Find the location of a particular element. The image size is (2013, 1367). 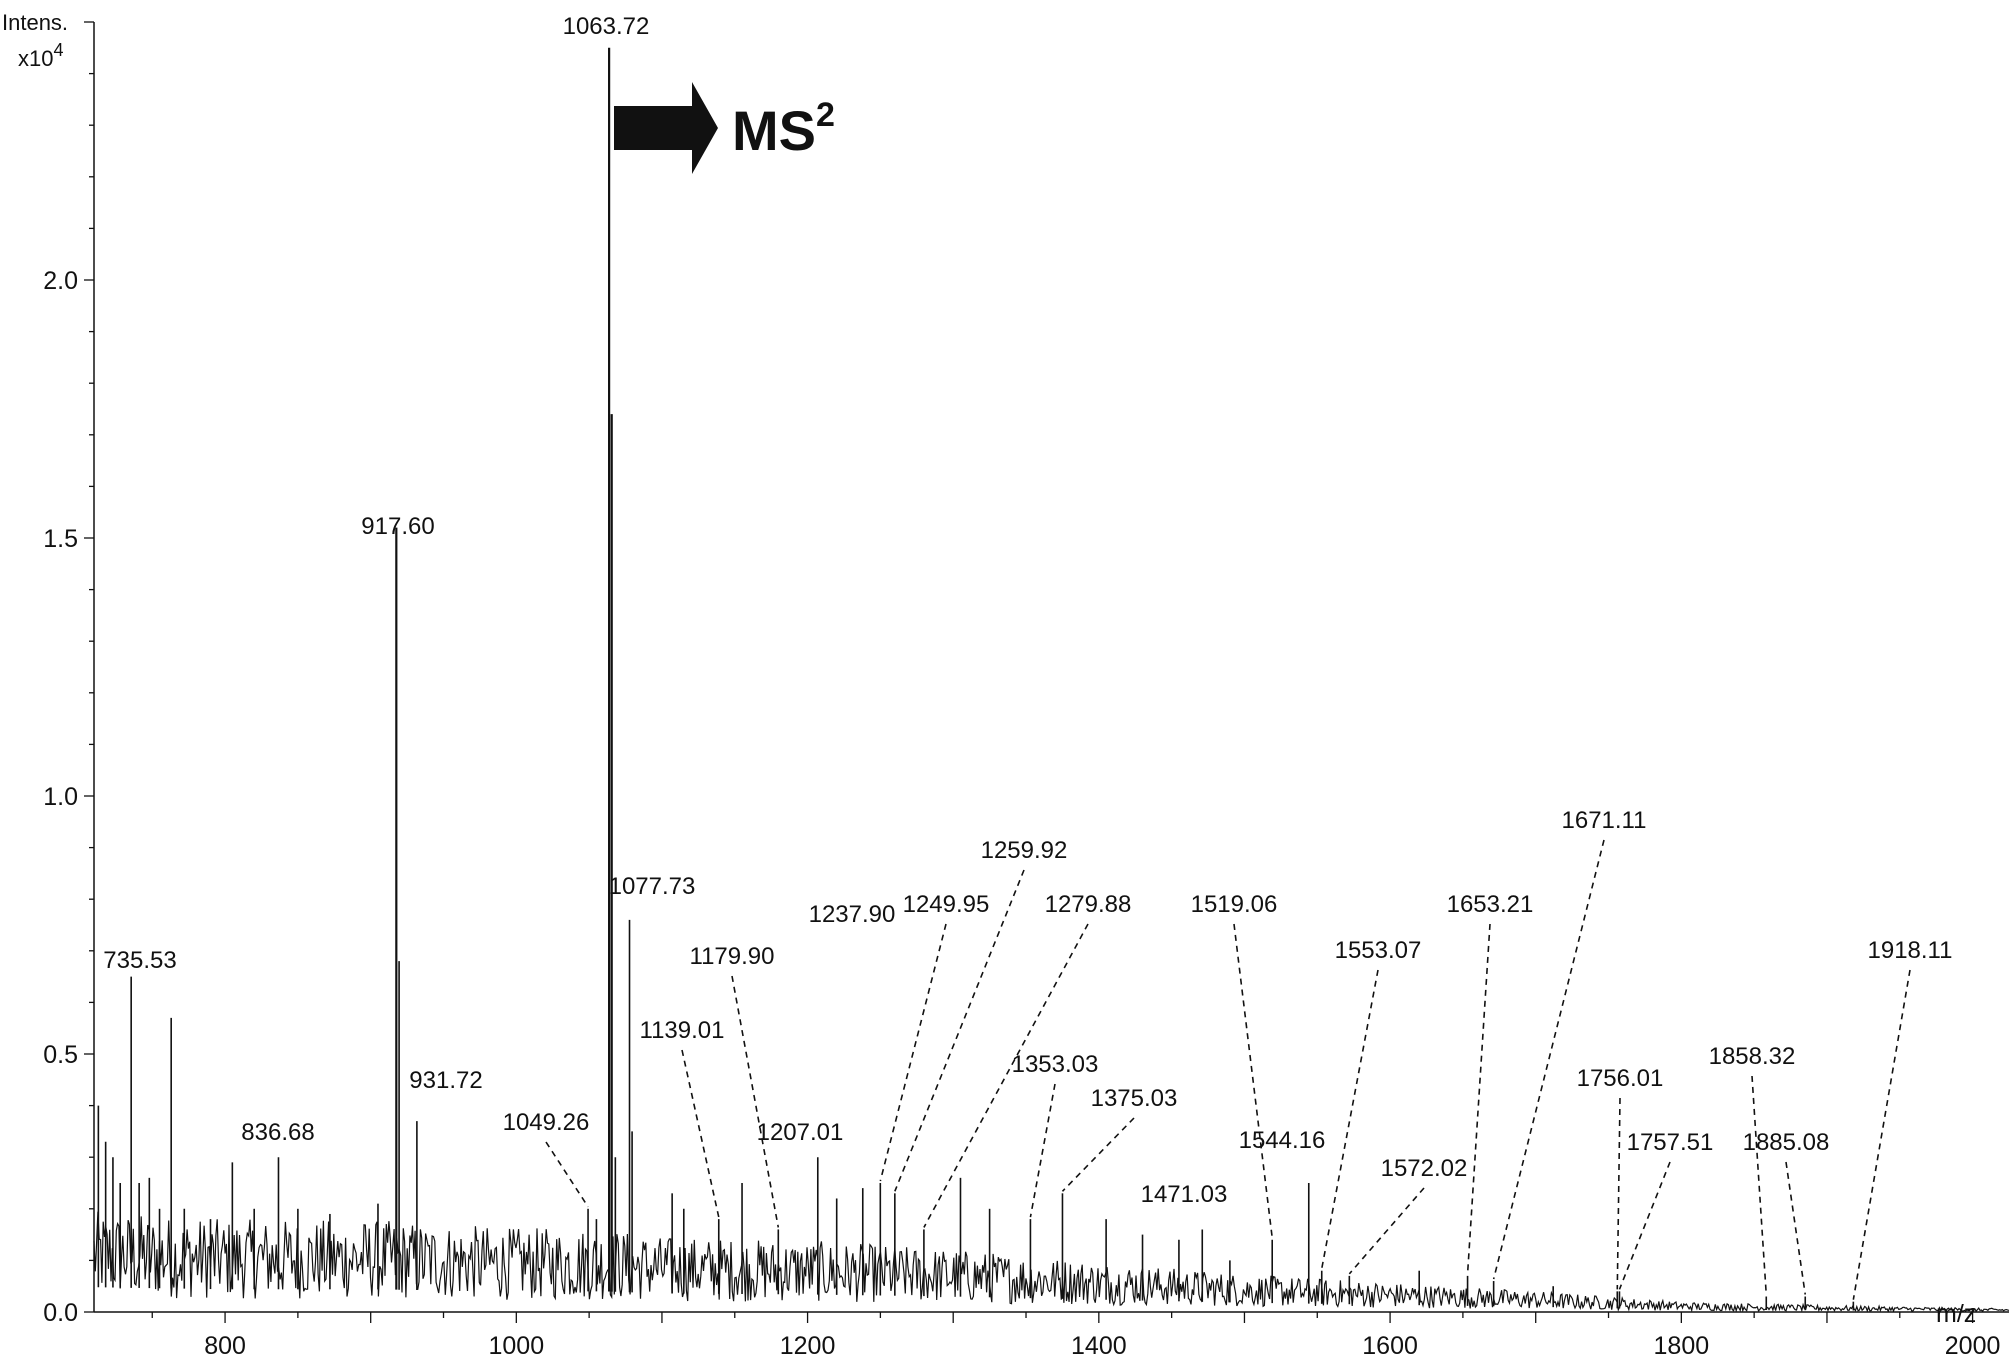

peak-label: 917.60 is located at coordinates (397, 526).